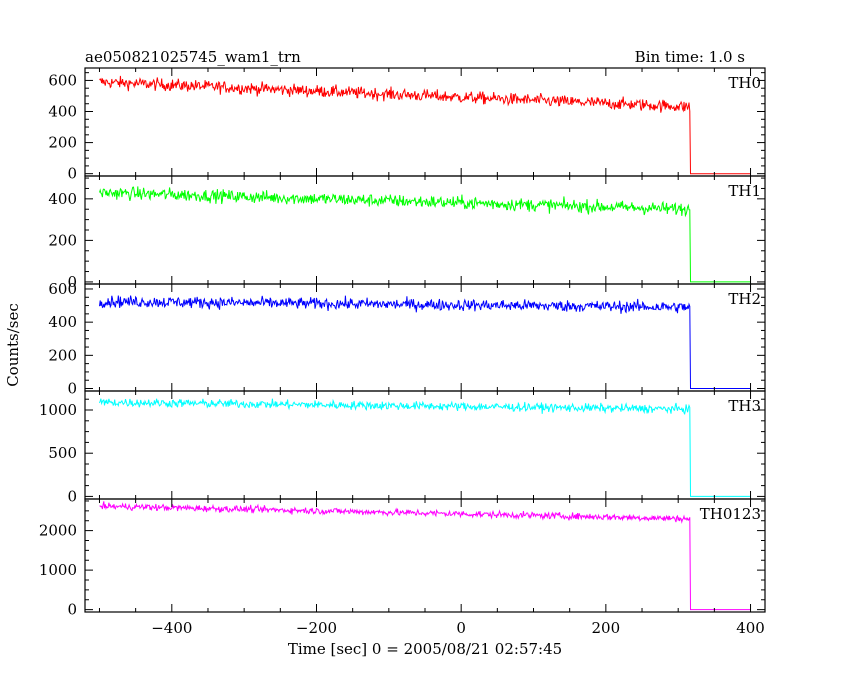 Image resolution: width=850 pixels, height=680 pixels. I want to click on y-tick-label: 500, so click(62, 453).